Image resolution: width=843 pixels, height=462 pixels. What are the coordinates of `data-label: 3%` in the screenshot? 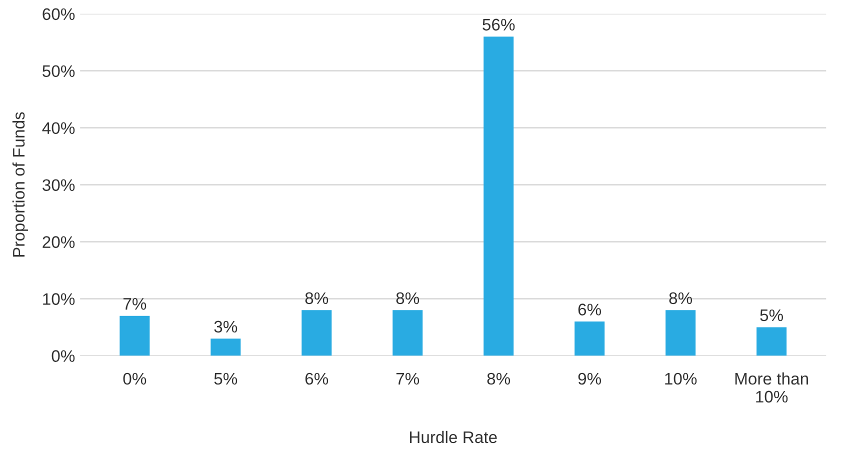 It's located at (226, 326).